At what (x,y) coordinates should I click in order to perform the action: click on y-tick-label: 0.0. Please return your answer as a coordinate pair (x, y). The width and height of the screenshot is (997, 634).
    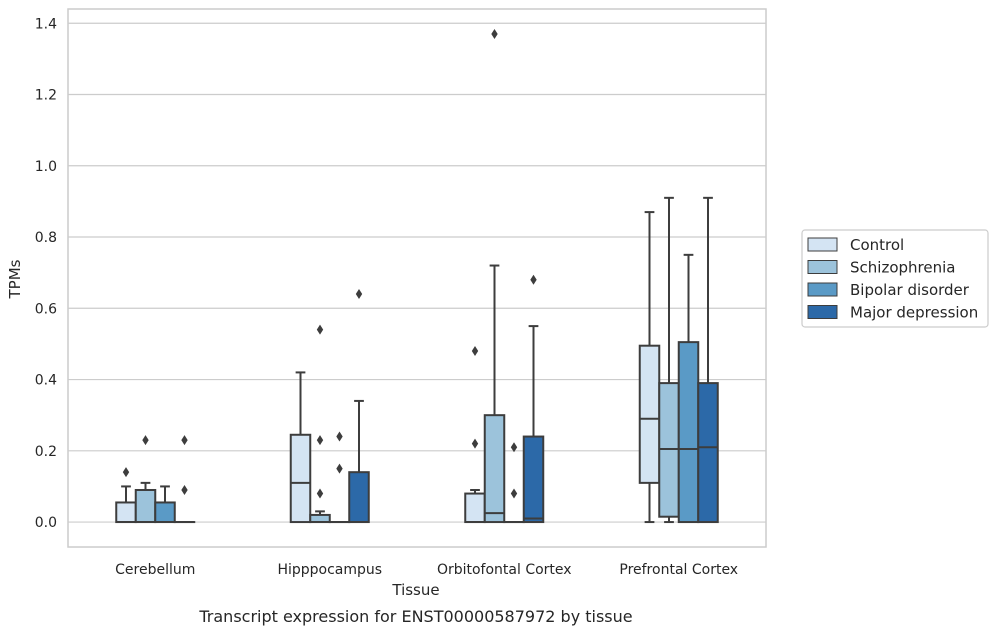
    Looking at the image, I should click on (46, 523).